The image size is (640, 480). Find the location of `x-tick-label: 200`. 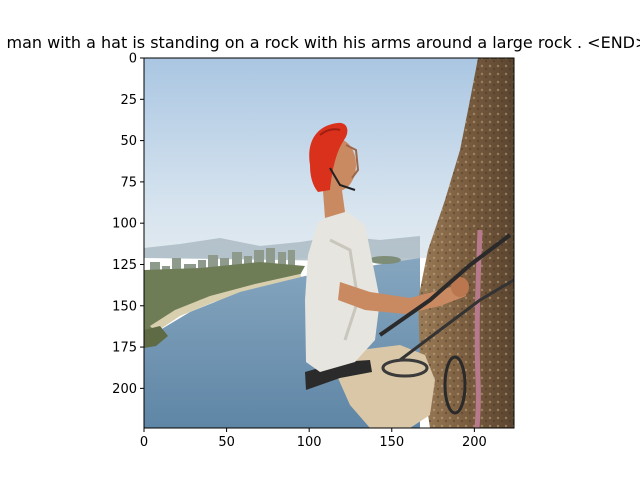

x-tick-label: 200 is located at coordinates (474, 442).